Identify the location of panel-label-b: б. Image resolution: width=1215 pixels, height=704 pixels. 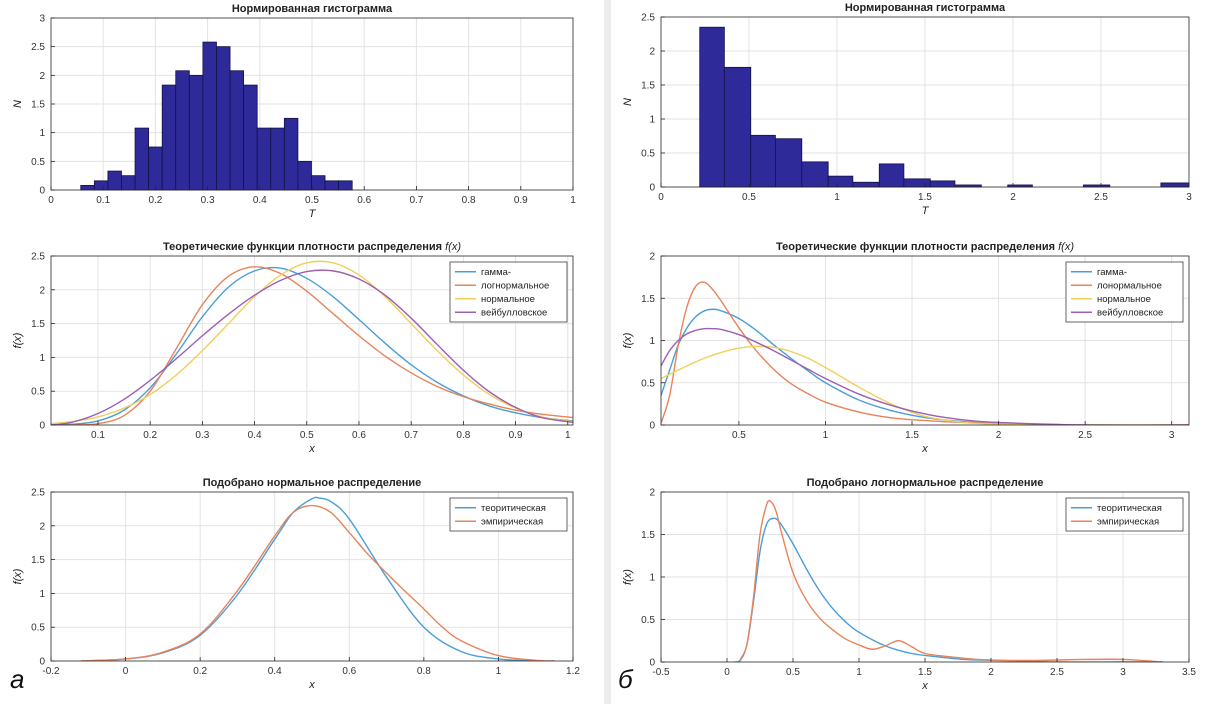
(626, 679).